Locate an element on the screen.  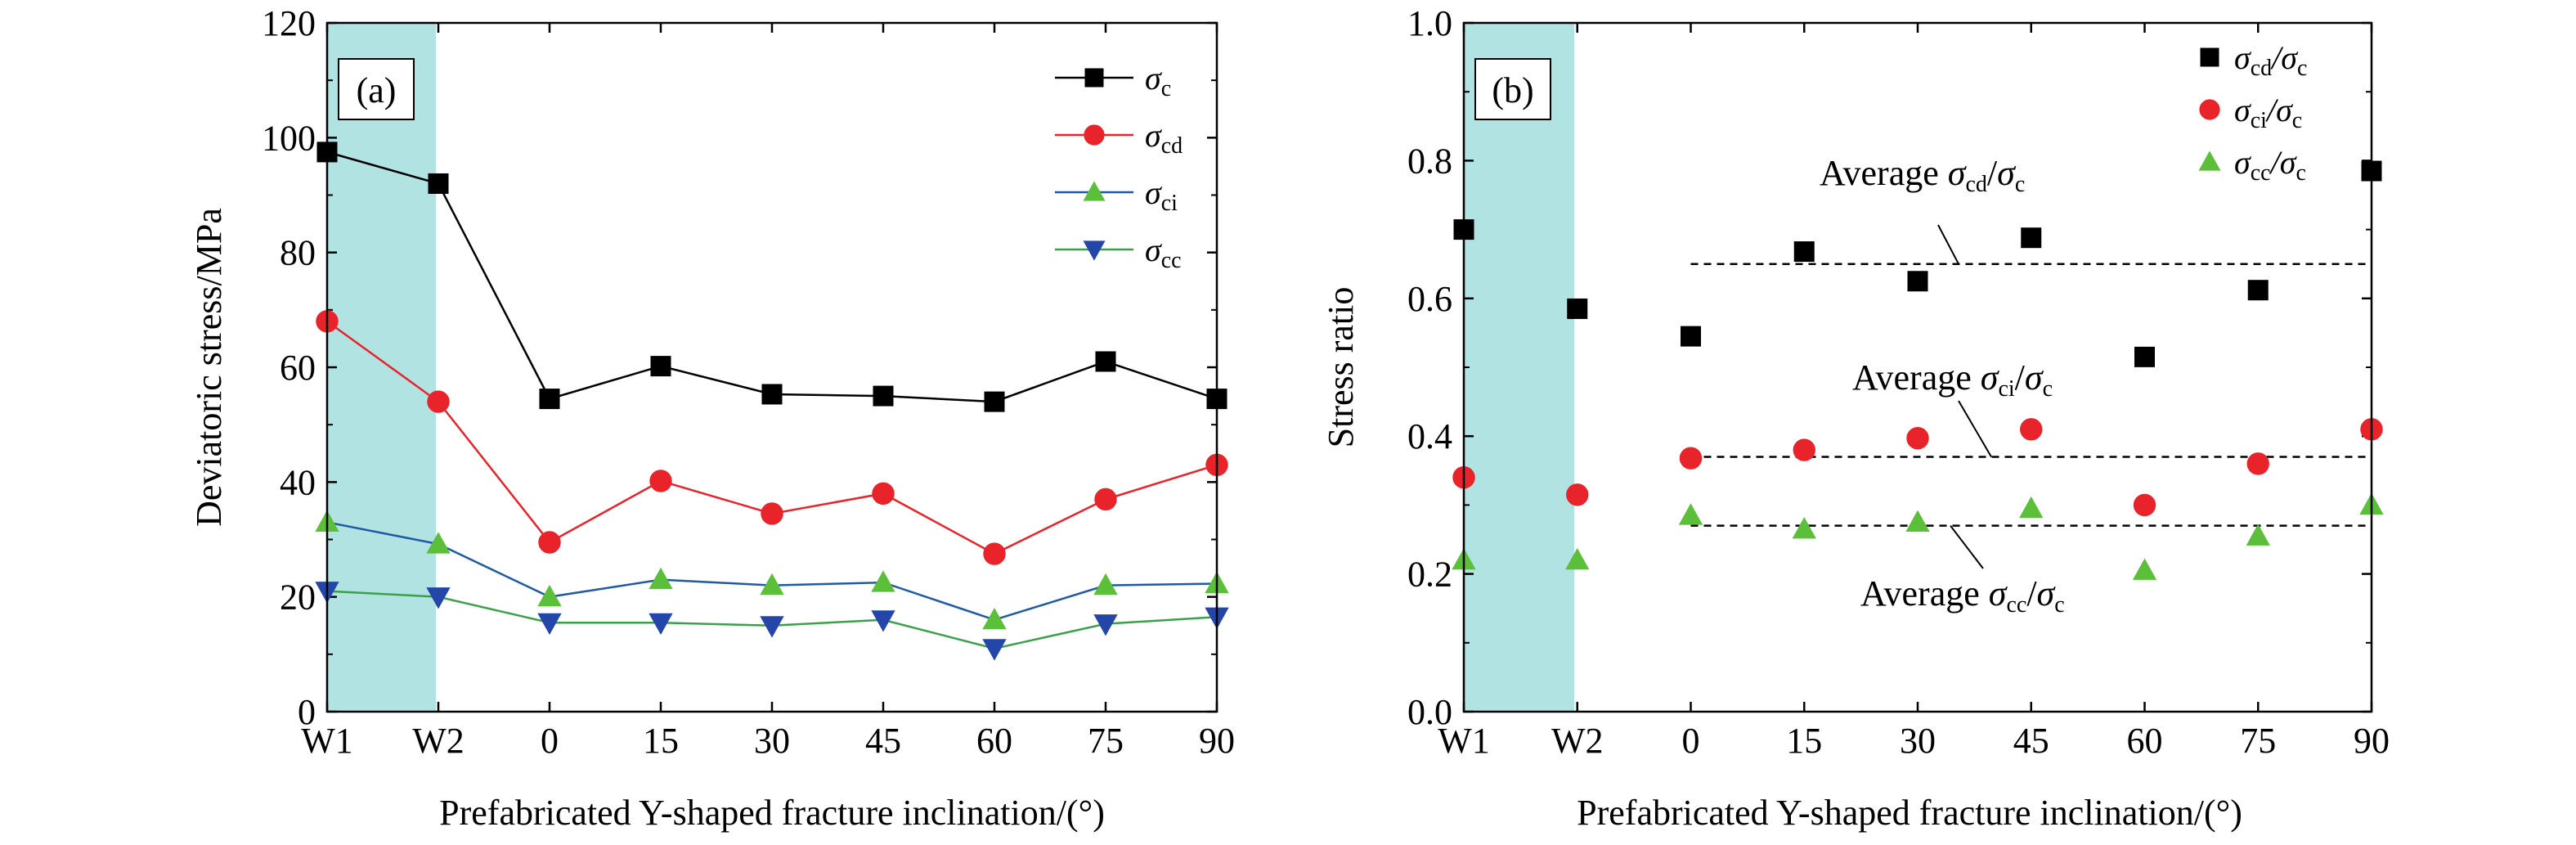
y-tick-label: 40 is located at coordinates (298, 482).